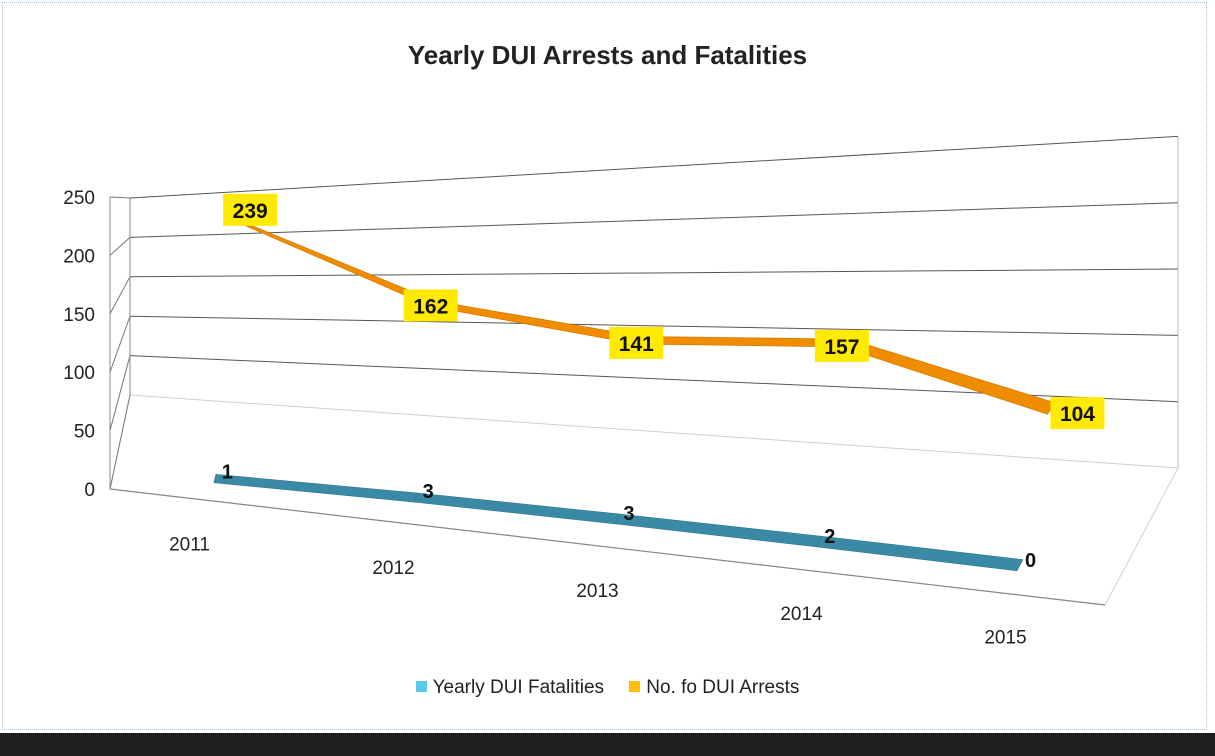 This screenshot has height=756, width=1215. I want to click on y-tick-label: 50, so click(84, 432).